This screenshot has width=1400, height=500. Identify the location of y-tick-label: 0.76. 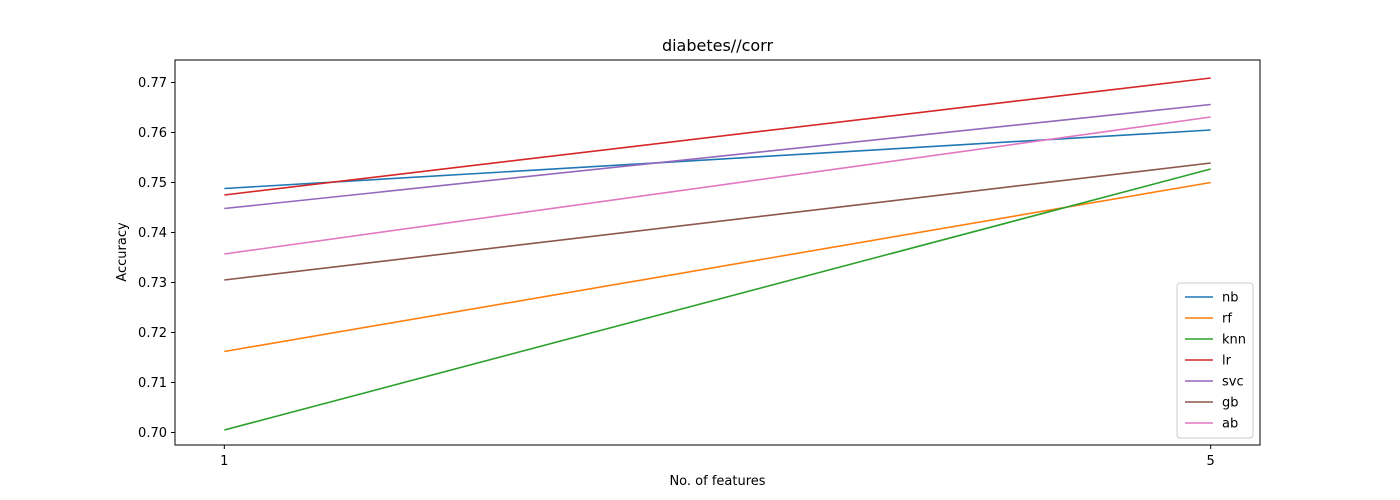
(152, 133).